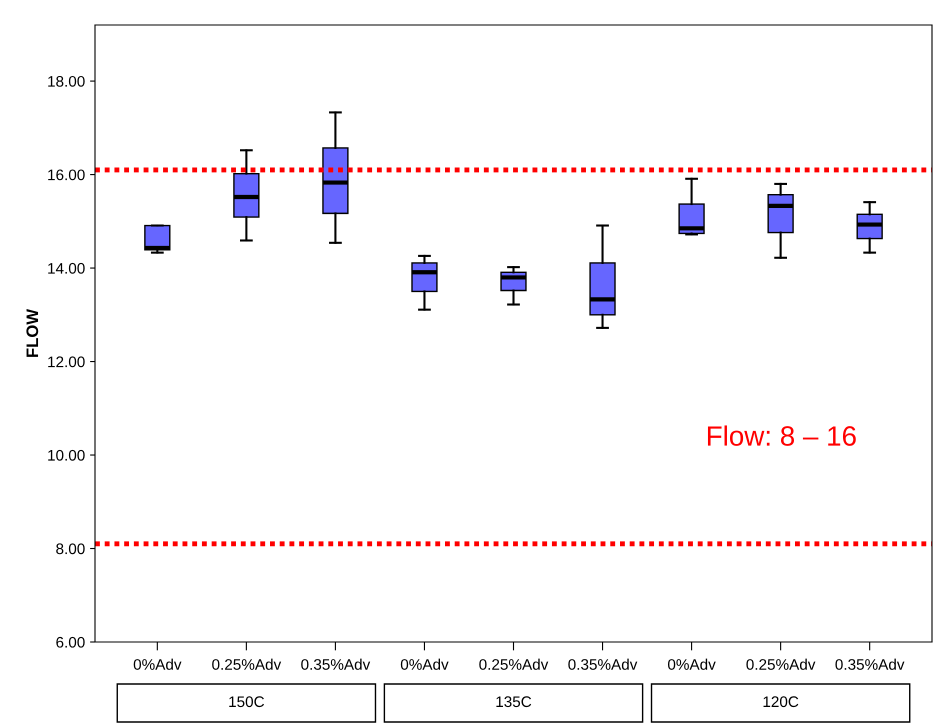 Image resolution: width=938 pixels, height=726 pixels. Describe the element at coordinates (246, 702) in the screenshot. I see `text: 150C` at that location.